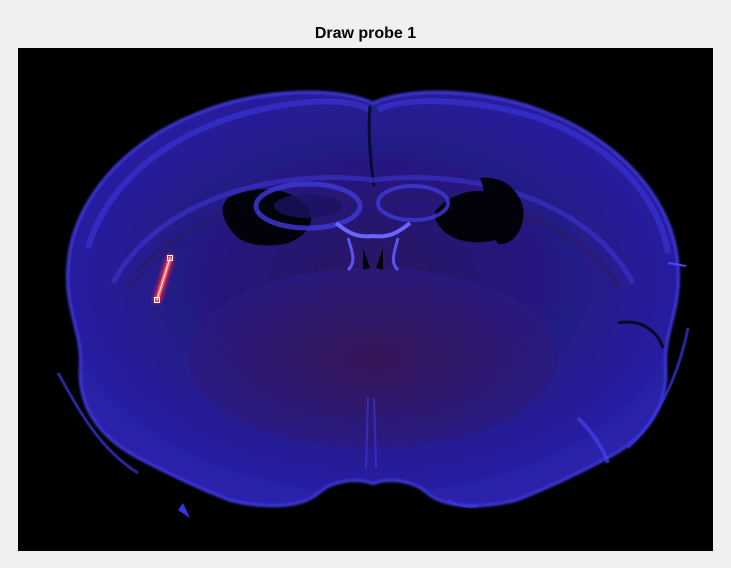 This screenshot has height=568, width=731. I want to click on probe-end-handle, so click(157, 300).